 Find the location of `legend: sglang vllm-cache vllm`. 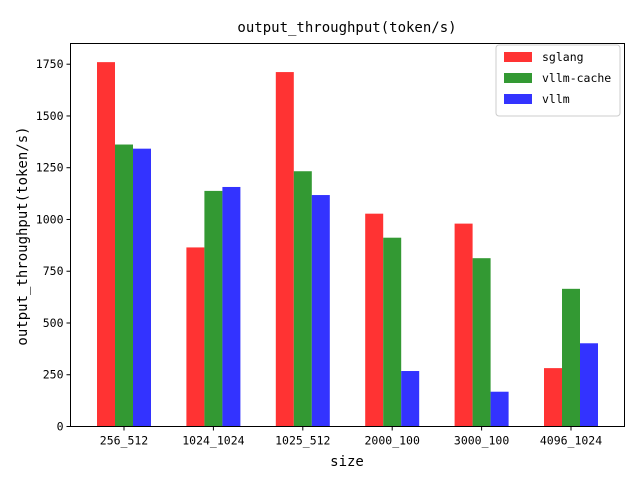

legend: sglang vllm-cache vllm is located at coordinates (558, 80).